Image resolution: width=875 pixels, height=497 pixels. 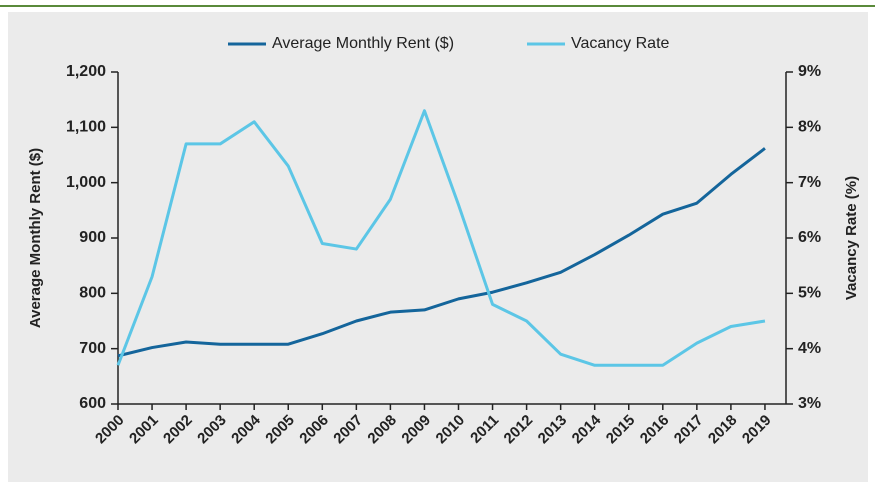 What do you see at coordinates (851, 238) in the screenshot?
I see `y2-axis-label: Vacancy Rate (%)` at bounding box center [851, 238].